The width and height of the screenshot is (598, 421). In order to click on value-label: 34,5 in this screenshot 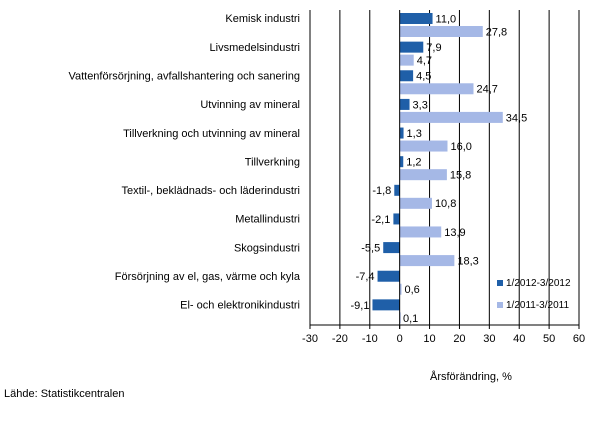, I will do `click(516, 118)`.